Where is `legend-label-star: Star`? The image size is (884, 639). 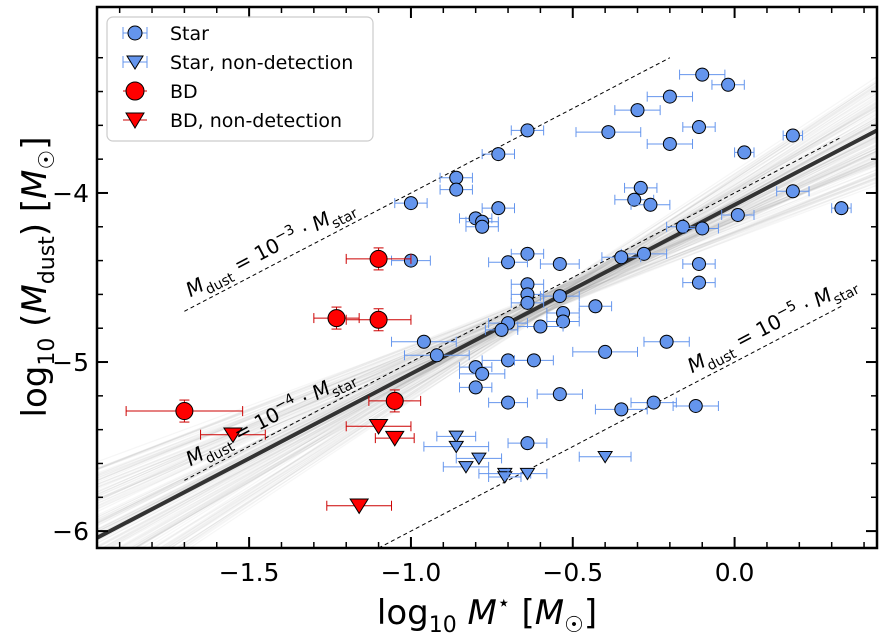
legend-label-star: Star is located at coordinates (189, 34).